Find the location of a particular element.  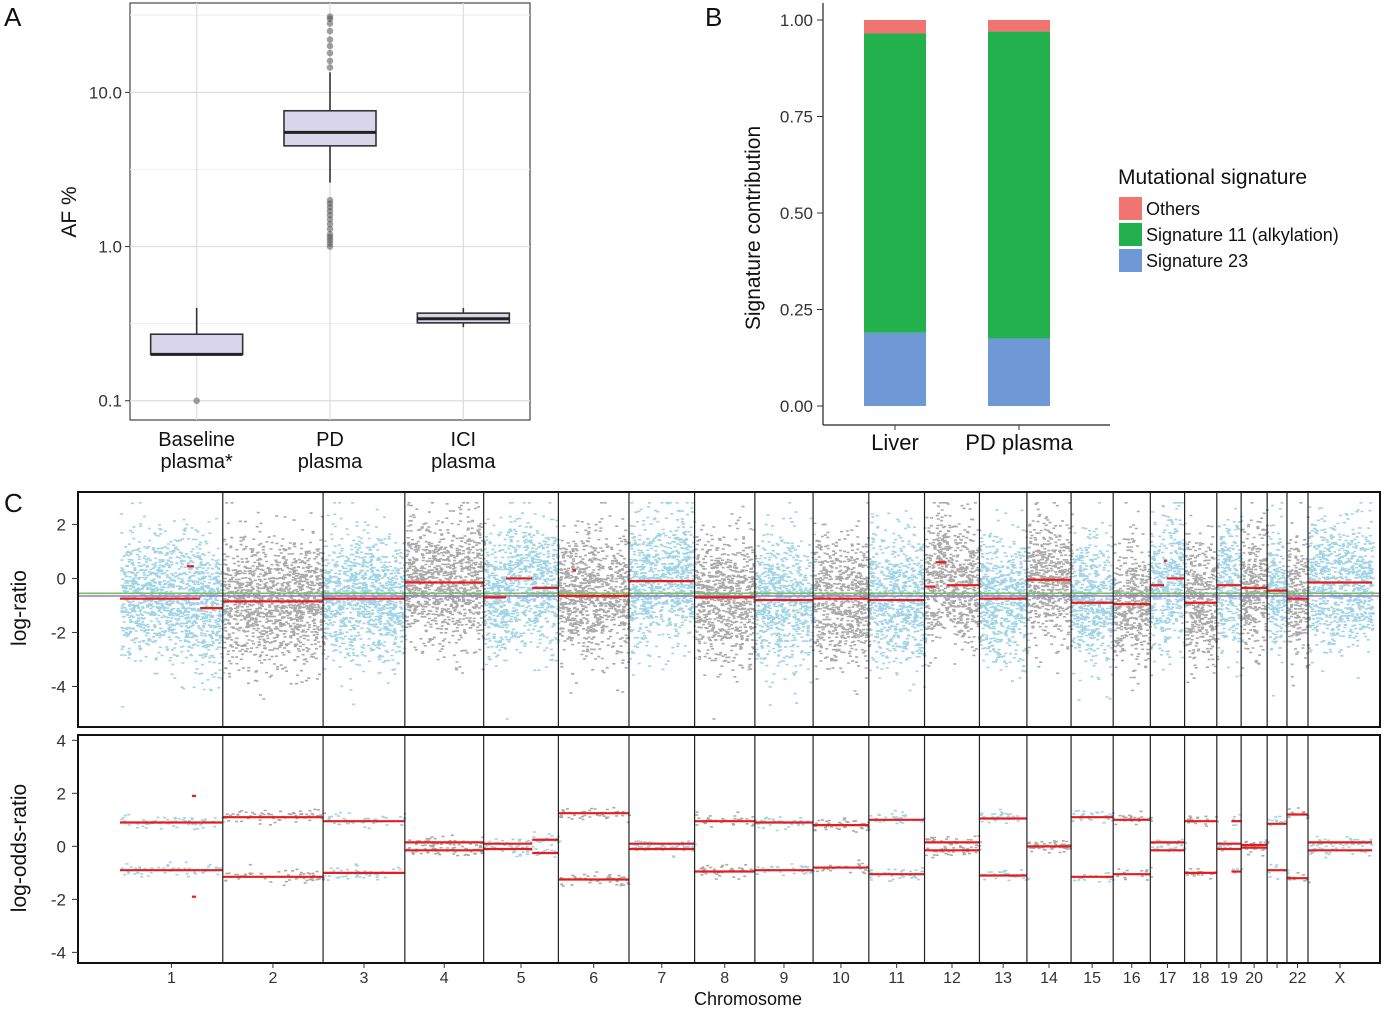

y-tick-label: 4 is located at coordinates (61, 740).